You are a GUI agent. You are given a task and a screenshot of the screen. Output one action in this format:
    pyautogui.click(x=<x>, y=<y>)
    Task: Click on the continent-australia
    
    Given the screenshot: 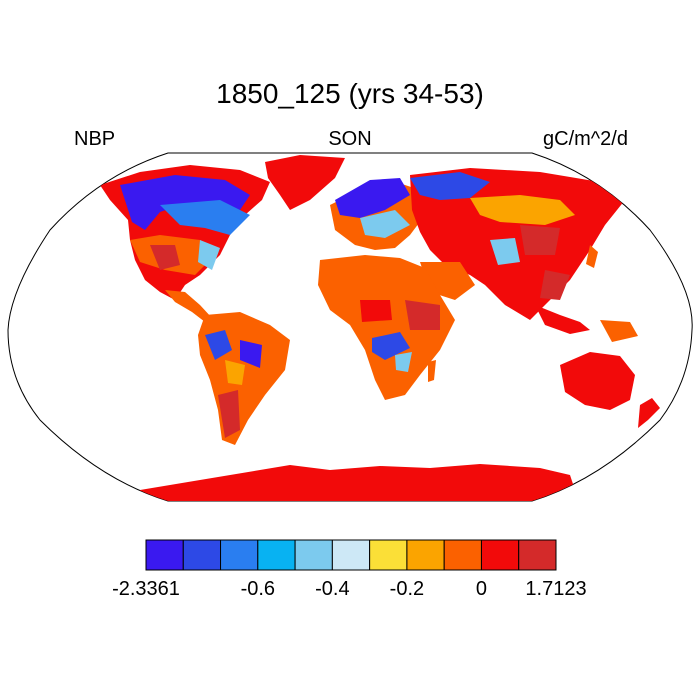 What is the action you would take?
    pyautogui.click(x=597, y=381)
    